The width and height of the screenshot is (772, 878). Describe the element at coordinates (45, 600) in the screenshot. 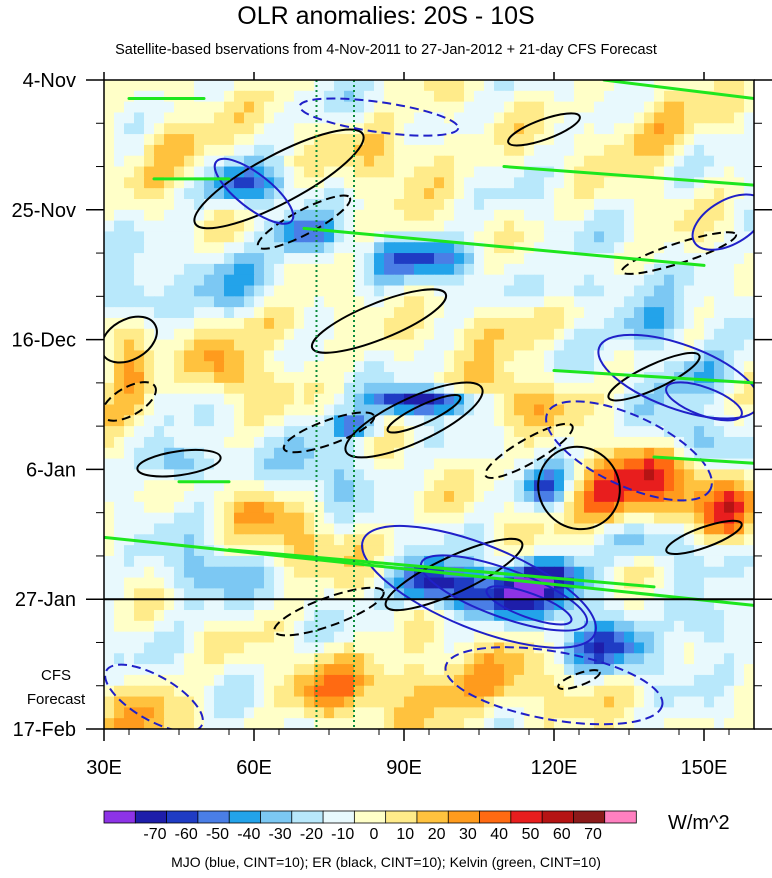

I see `y-tick-label: 27-Jan` at that location.